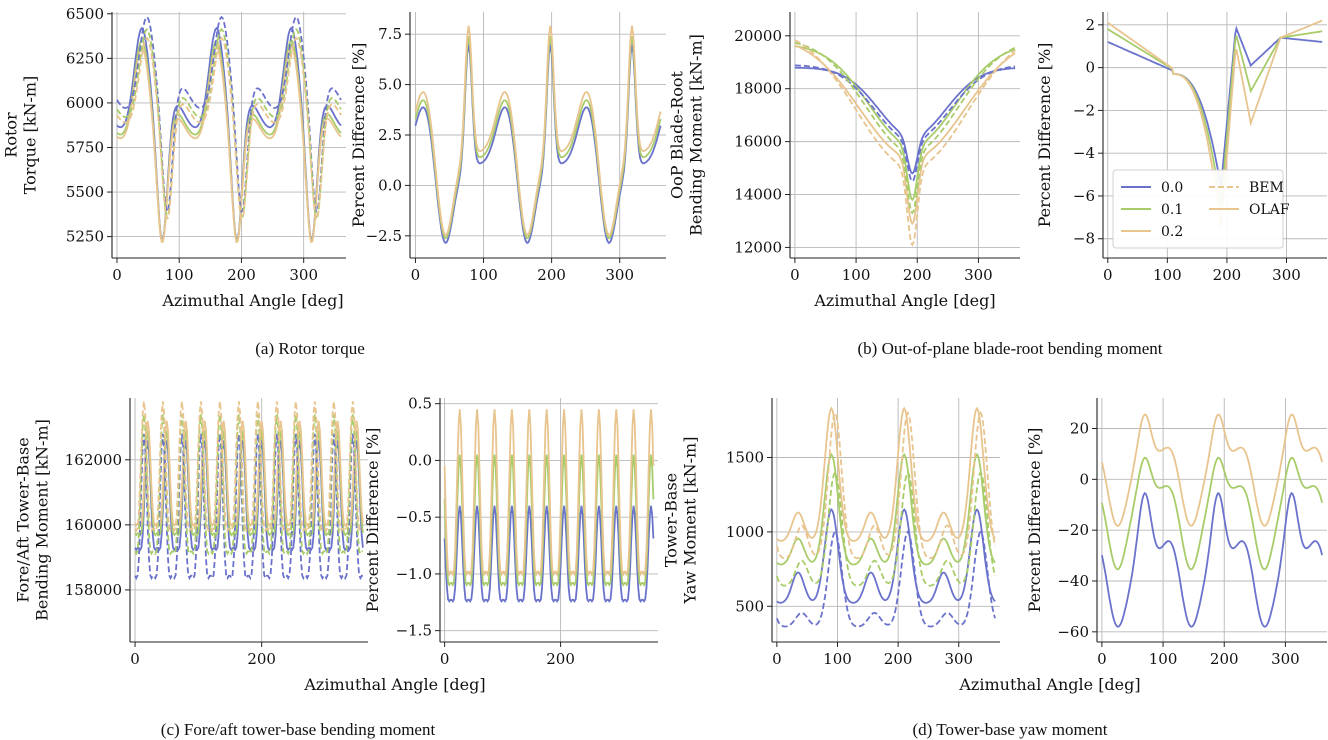 Image resolution: width=1328 pixels, height=740 pixels. I want to click on legend-label: 0.1, so click(1172, 210).